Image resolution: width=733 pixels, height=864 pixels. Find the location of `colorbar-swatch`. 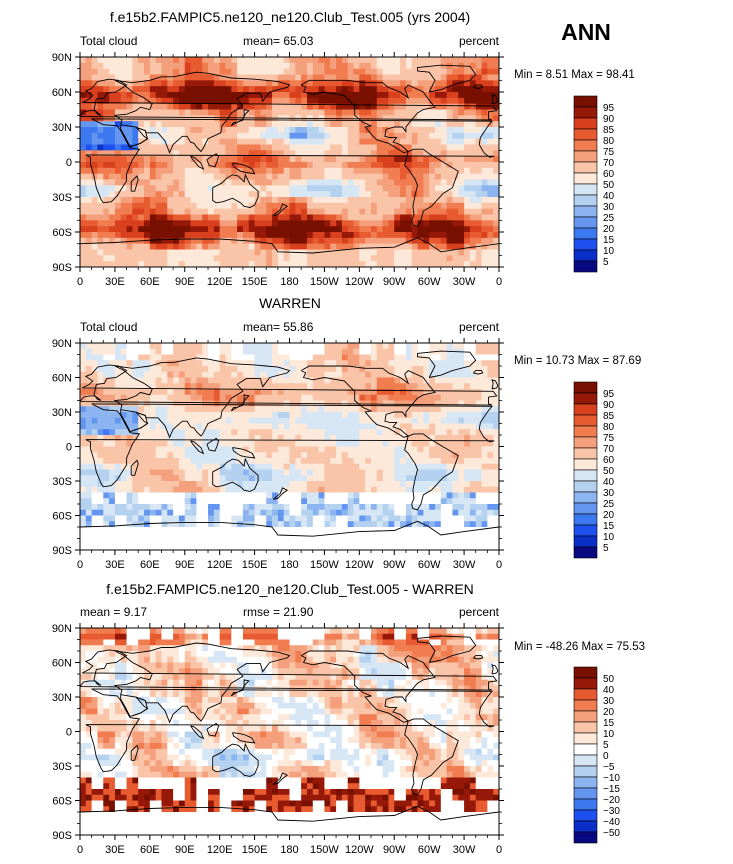

colorbar-swatch is located at coordinates (585, 167).